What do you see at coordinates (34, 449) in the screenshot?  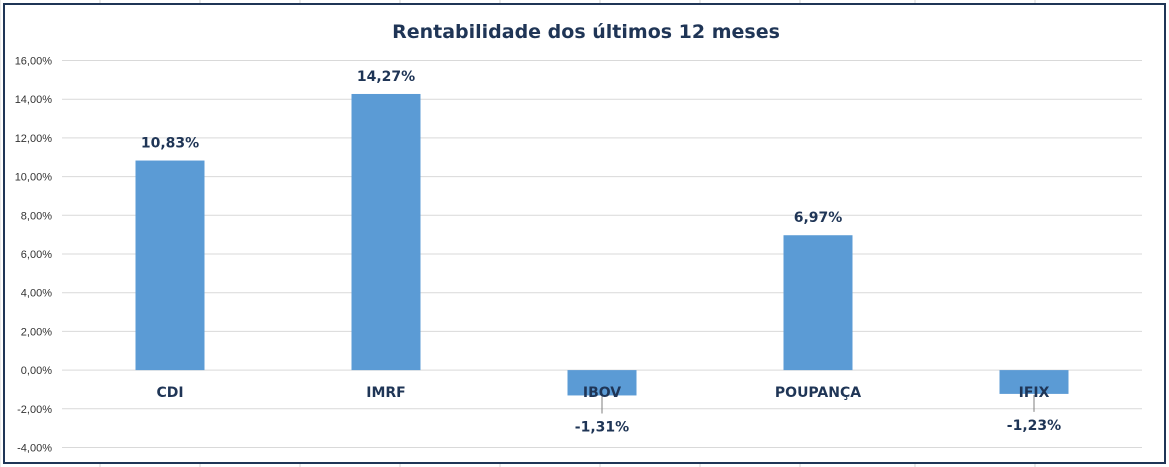 I see `y-tick-label: -4,00%` at bounding box center [34, 449].